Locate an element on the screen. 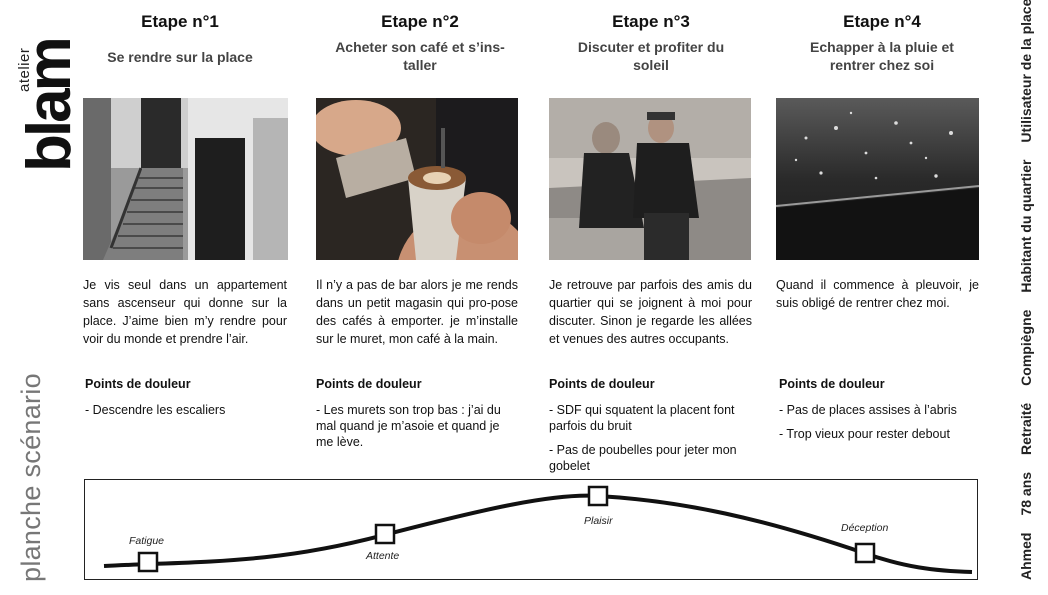 The width and height of the screenshot is (1048, 595). step-title: Etape n°3 is located at coordinates (651, 21).